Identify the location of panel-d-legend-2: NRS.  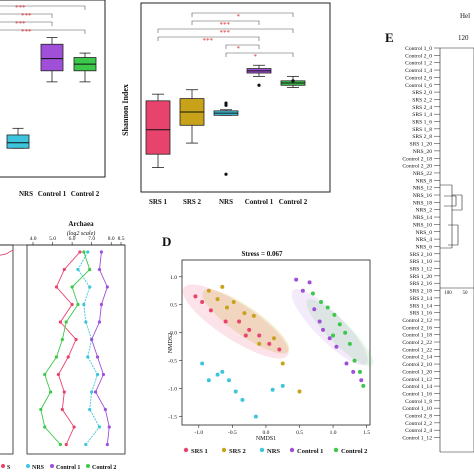
(273, 451).